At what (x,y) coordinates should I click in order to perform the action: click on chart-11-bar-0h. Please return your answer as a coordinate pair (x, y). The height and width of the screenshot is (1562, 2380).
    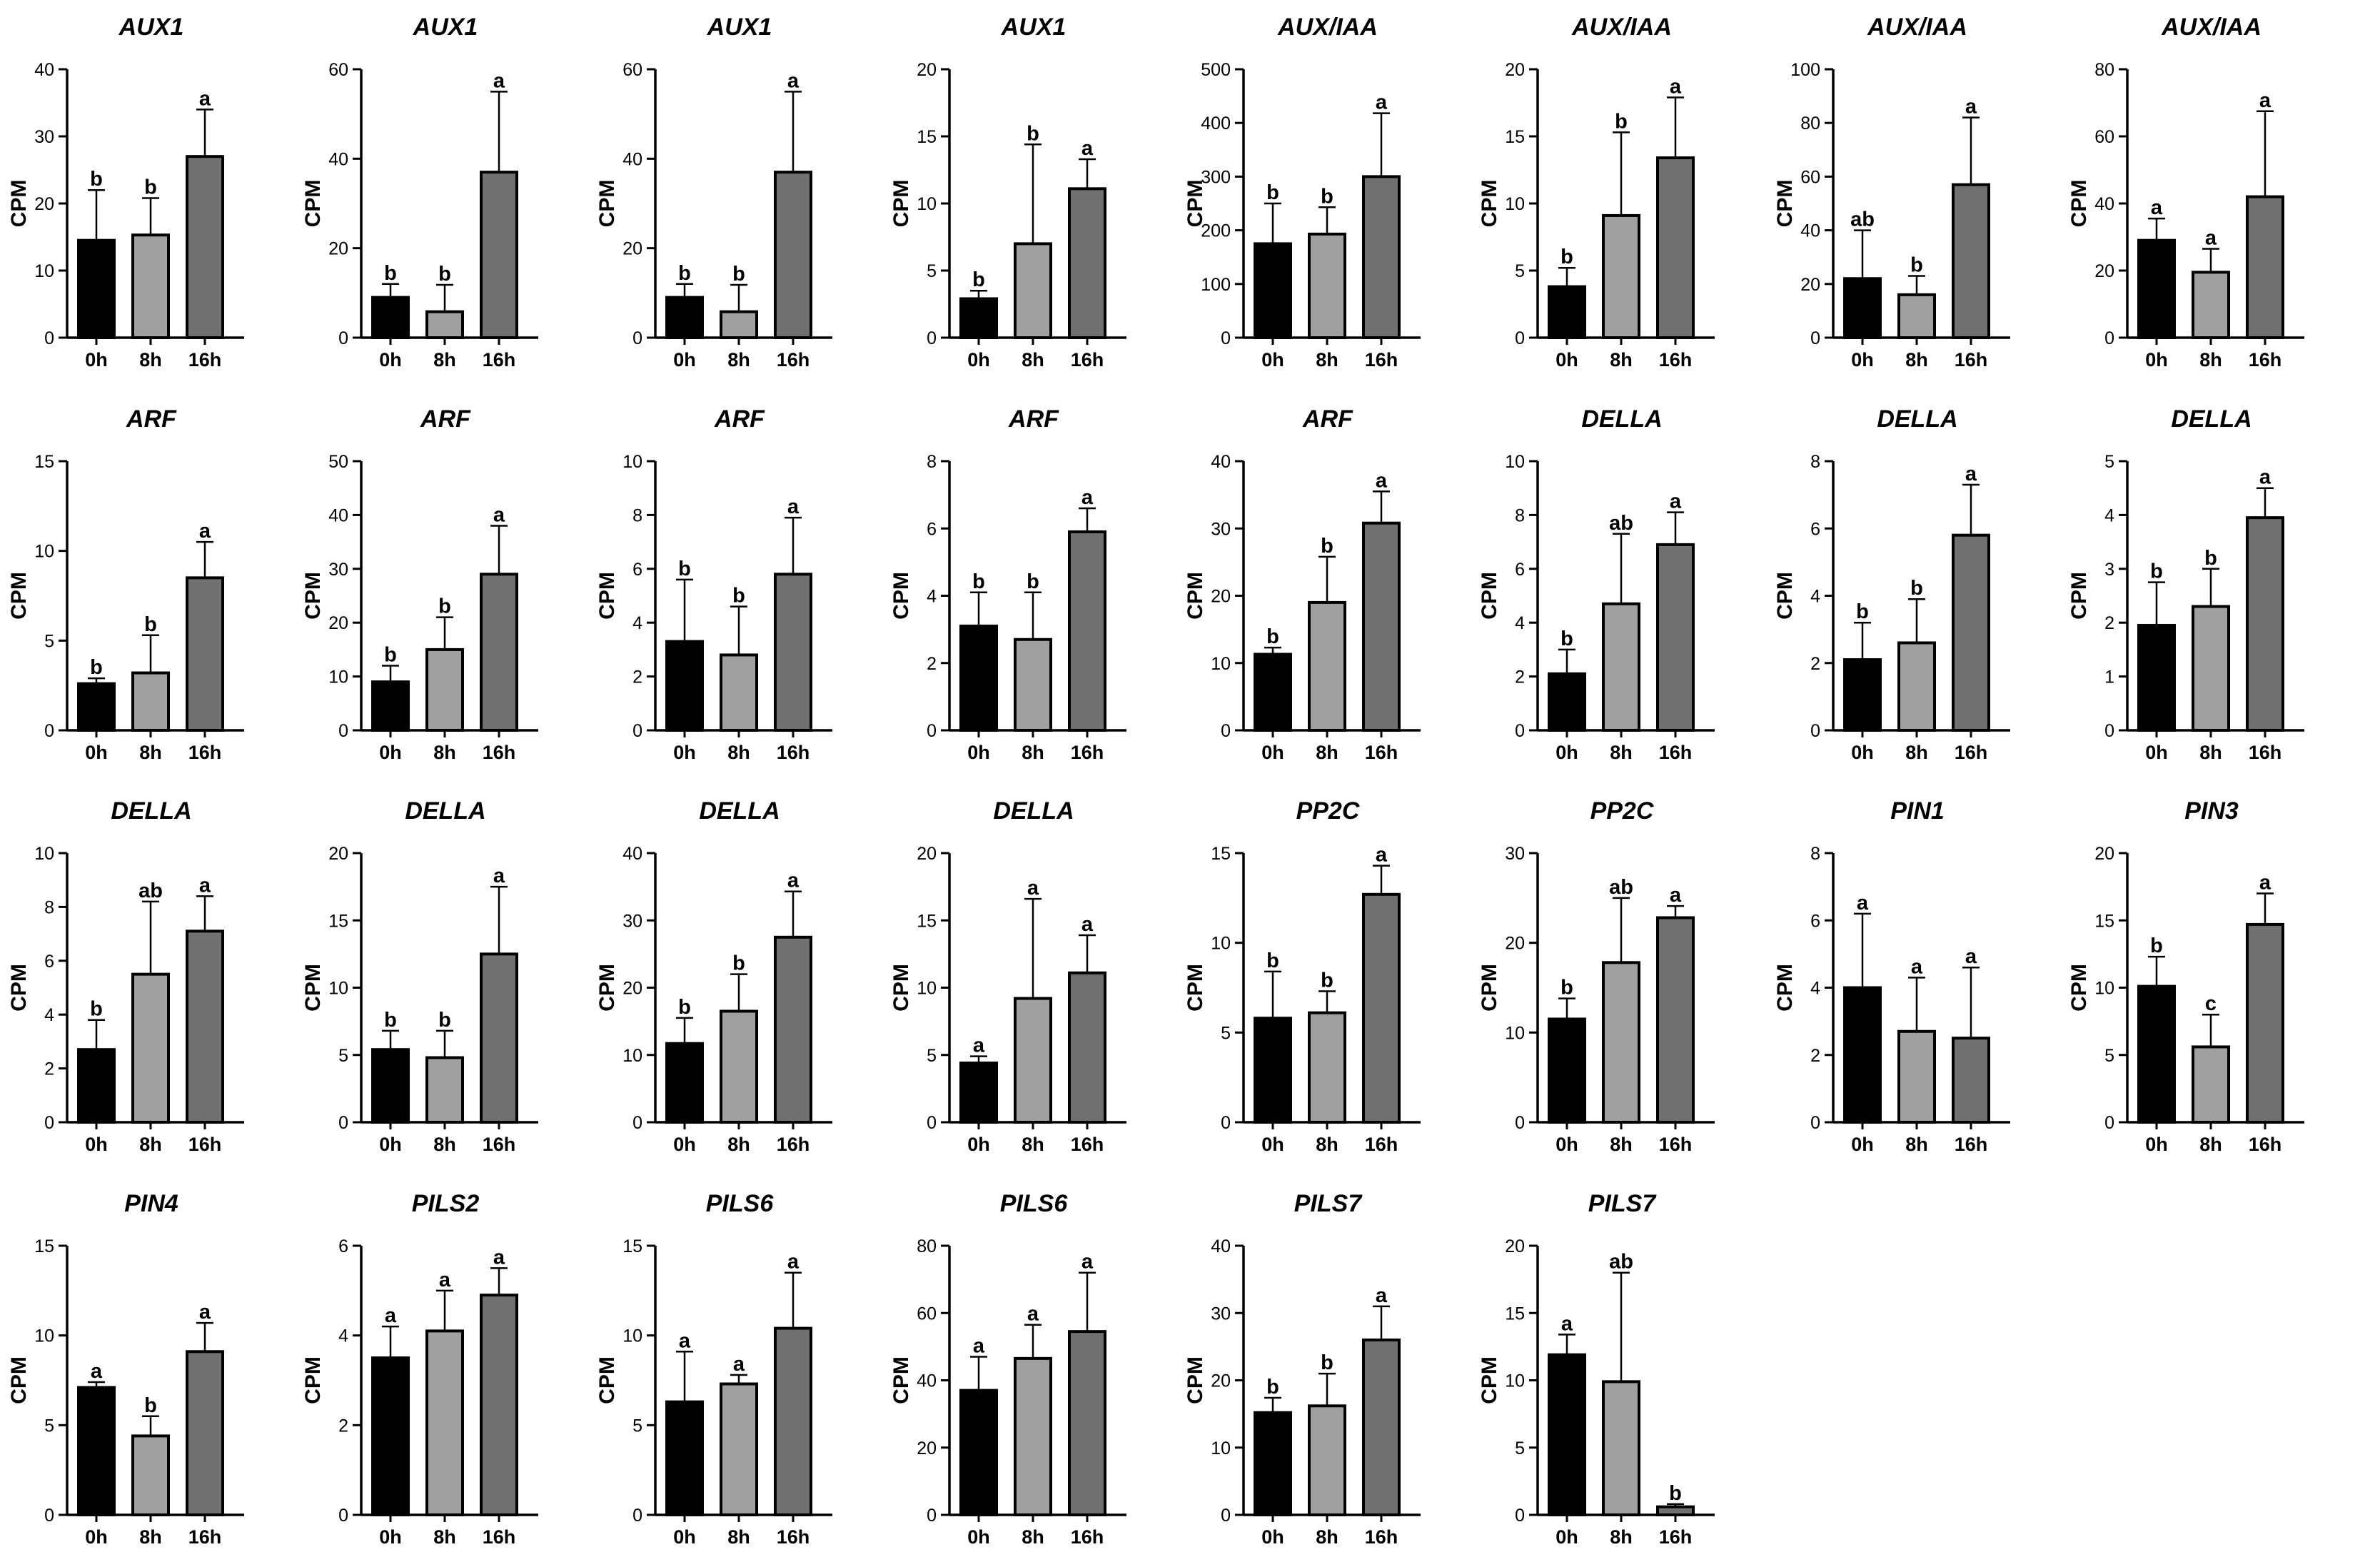
    Looking at the image, I should click on (684, 686).